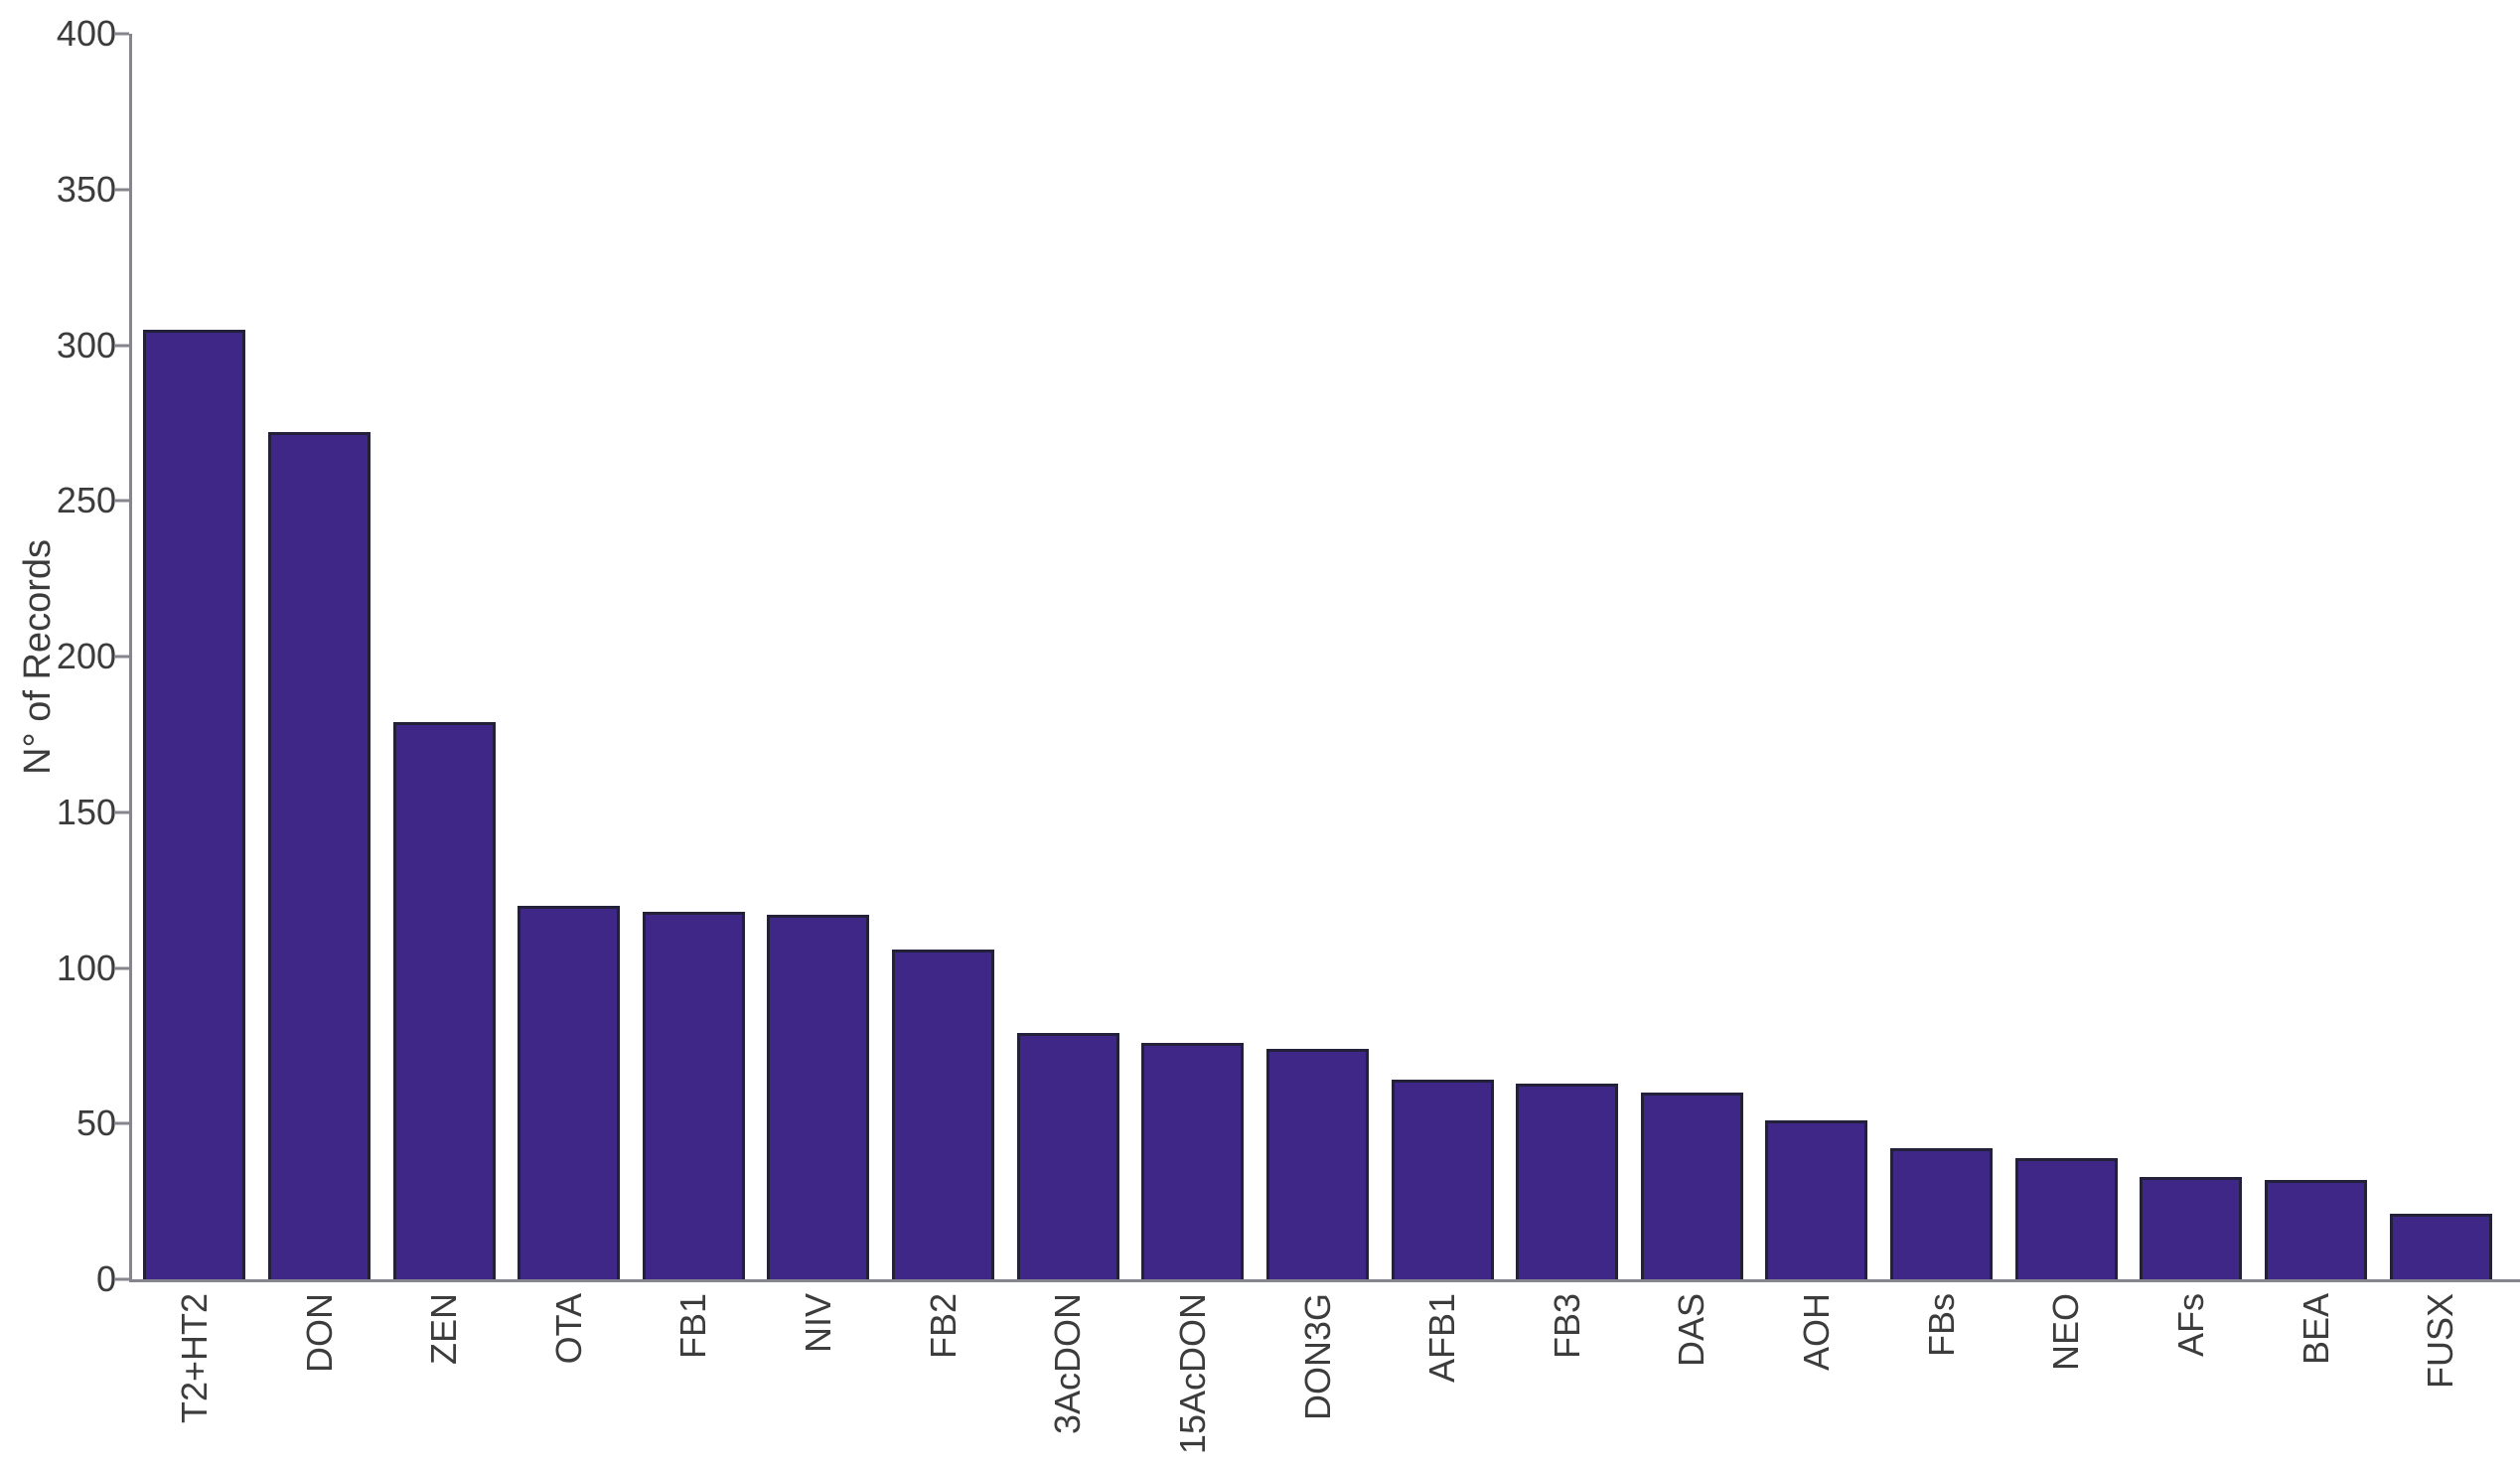  Describe the element at coordinates (1317, 1164) in the screenshot. I see `bar-DON3G` at that location.